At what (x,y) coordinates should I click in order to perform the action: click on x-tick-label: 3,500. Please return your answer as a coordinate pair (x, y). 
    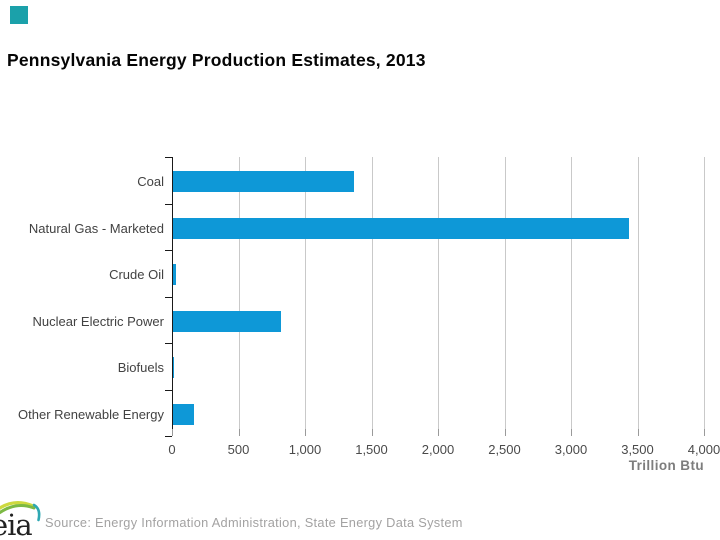
    Looking at the image, I should click on (637, 449).